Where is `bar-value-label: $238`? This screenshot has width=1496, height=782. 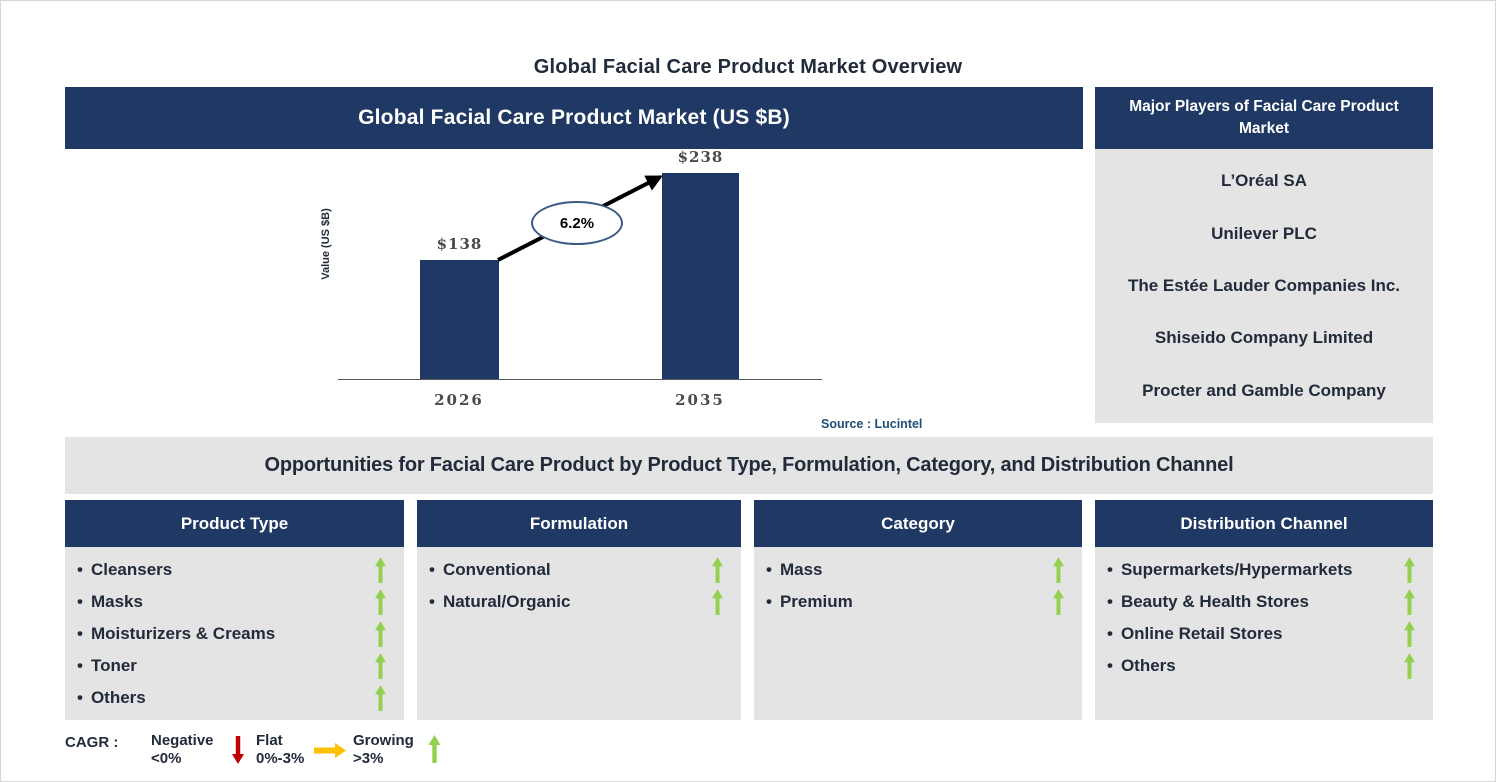 bar-value-label: $238 is located at coordinates (700, 157).